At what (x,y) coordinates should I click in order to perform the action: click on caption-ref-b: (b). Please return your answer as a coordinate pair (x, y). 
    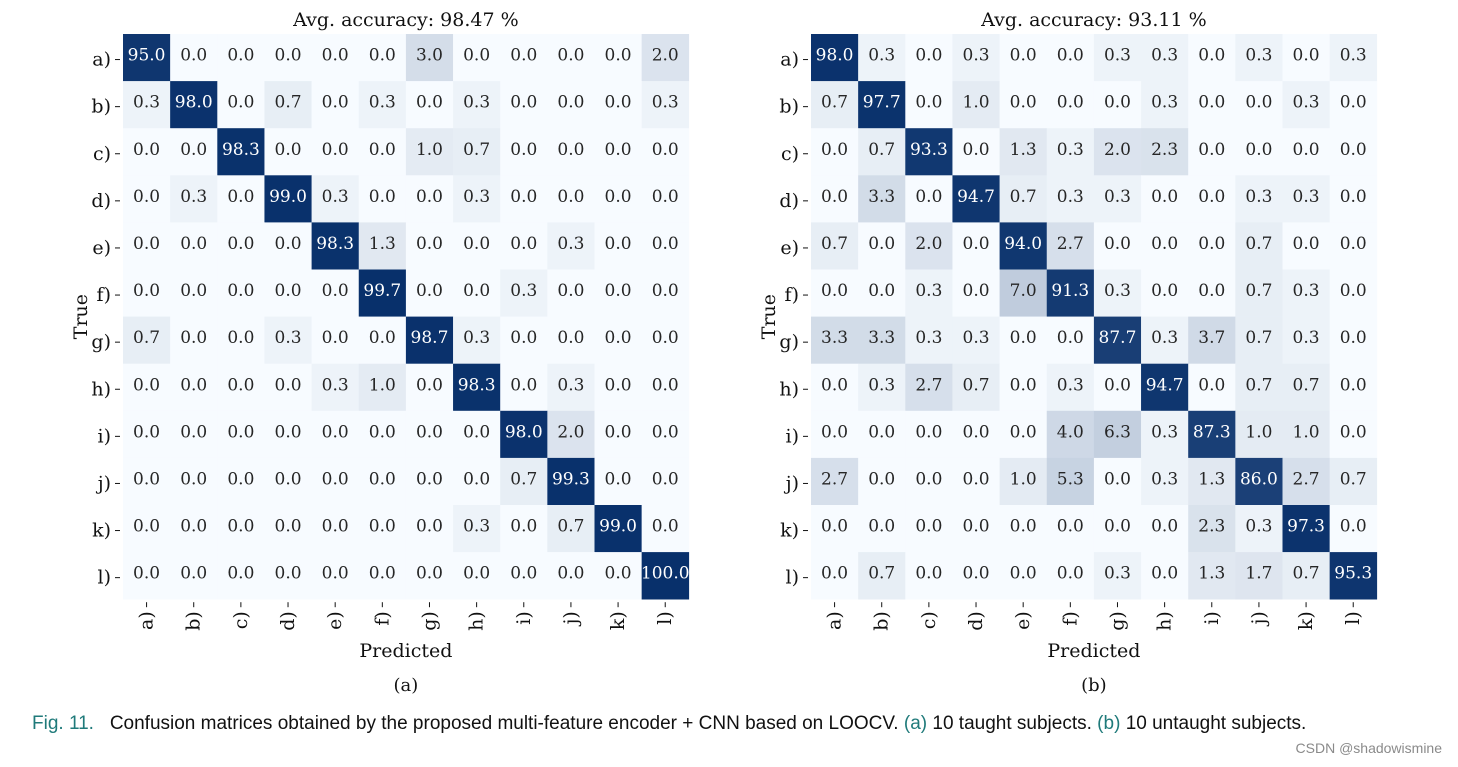
    Looking at the image, I should click on (1109, 723).